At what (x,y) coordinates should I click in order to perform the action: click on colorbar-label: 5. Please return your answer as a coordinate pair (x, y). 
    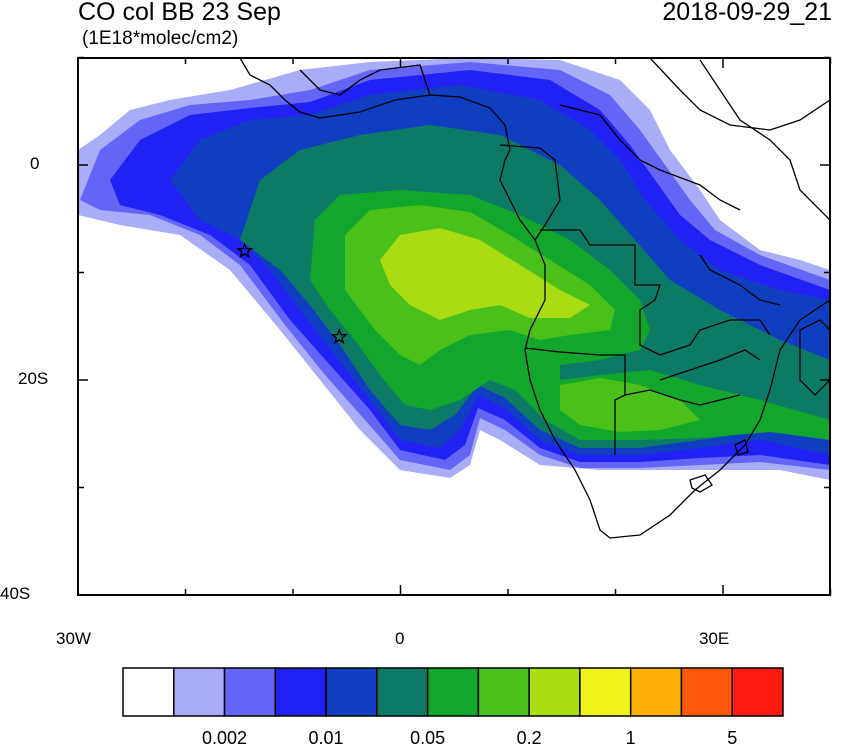
    Looking at the image, I should click on (732, 738).